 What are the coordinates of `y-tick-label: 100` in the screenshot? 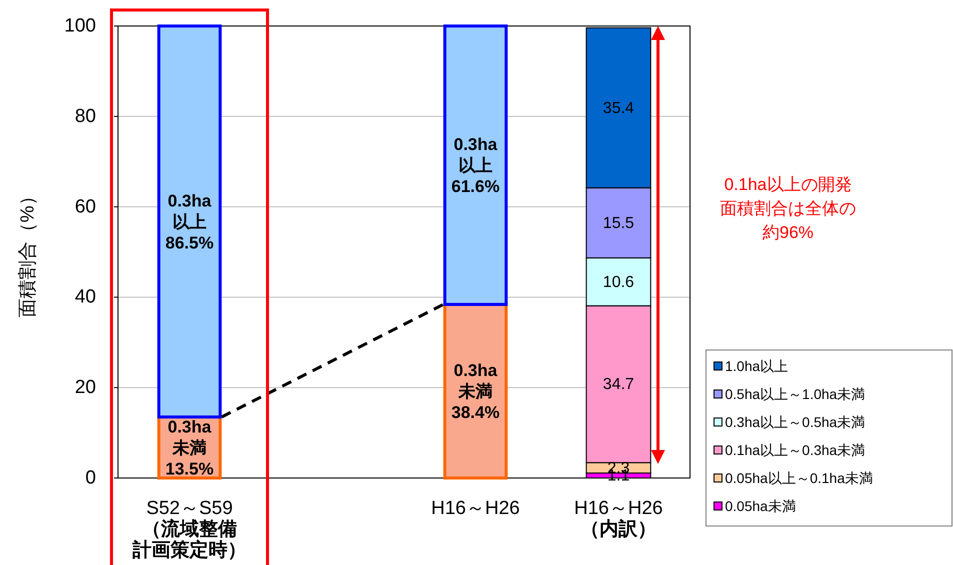 It's located at (80, 26).